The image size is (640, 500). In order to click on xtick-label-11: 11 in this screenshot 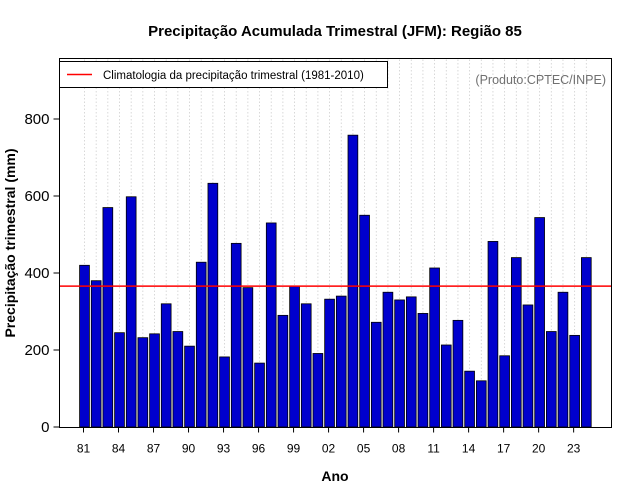, I will do `click(433, 449)`.